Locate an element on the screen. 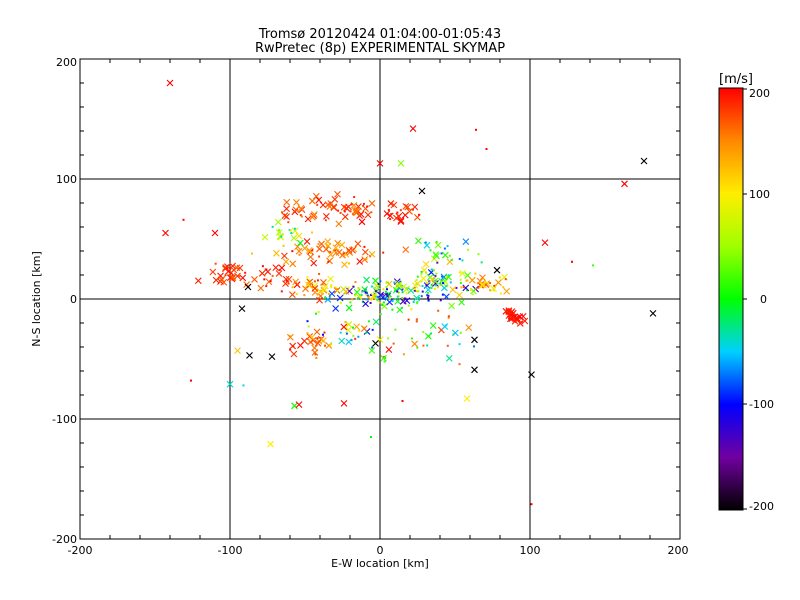 The image size is (800, 600). chart-subtitle: RwPretec (8p) EXPERIMENTAL SKYMAP is located at coordinates (380, 48).